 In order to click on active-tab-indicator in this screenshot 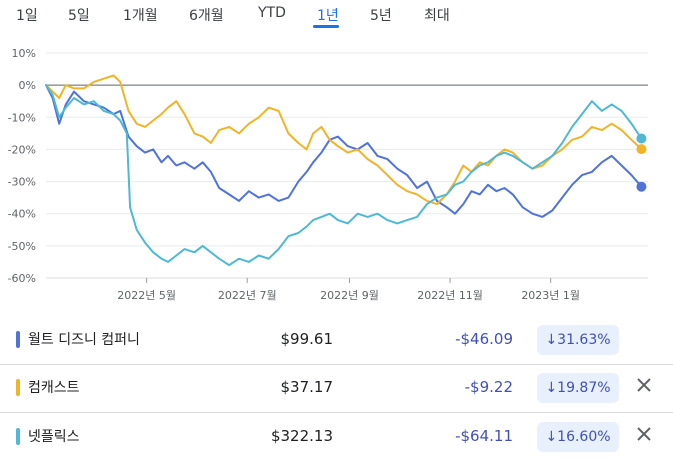, I will do `click(326, 26)`.